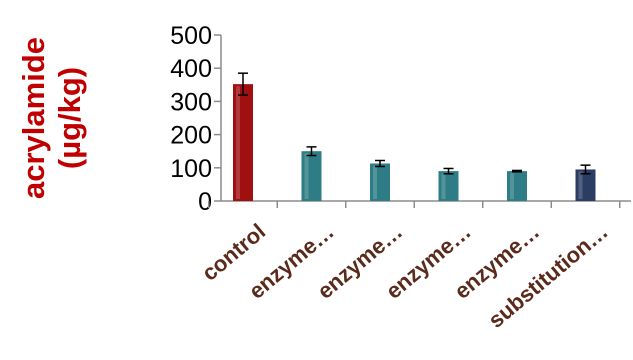 This screenshot has height=360, width=633. What do you see at coordinates (191, 102) in the screenshot?
I see `y-tick-label: 300` at bounding box center [191, 102].